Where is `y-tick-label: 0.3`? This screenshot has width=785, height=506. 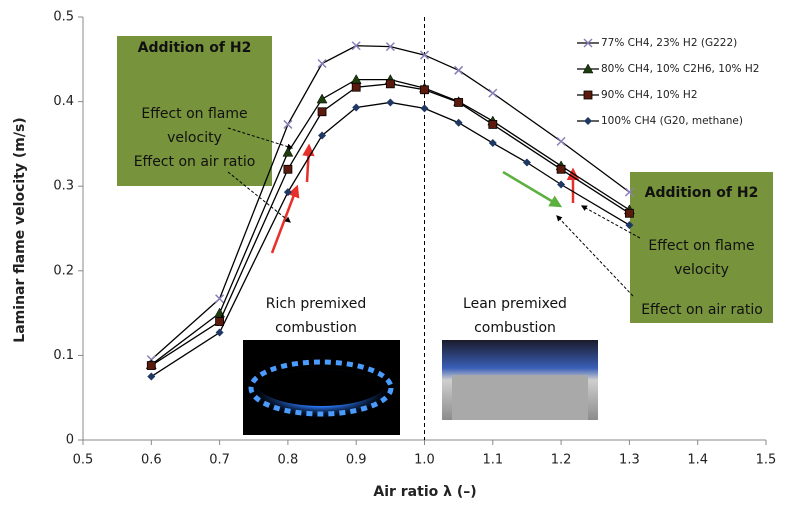 y-tick-label: 0.3 is located at coordinates (63, 186).